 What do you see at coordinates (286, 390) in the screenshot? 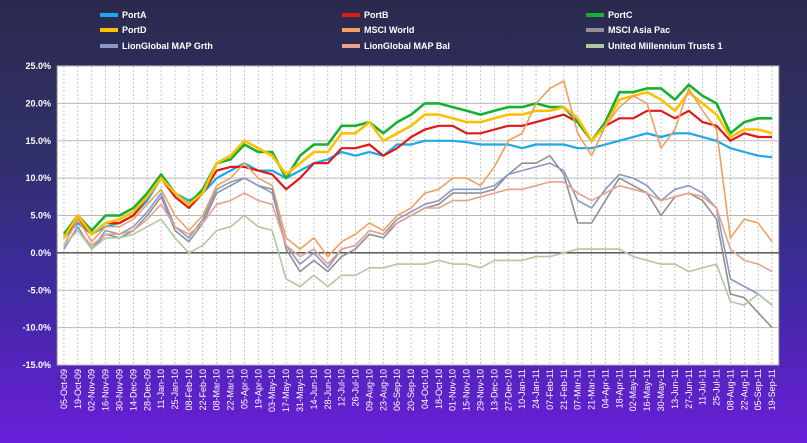
I see `x-tick-label: 17-May-10` at bounding box center [286, 390].